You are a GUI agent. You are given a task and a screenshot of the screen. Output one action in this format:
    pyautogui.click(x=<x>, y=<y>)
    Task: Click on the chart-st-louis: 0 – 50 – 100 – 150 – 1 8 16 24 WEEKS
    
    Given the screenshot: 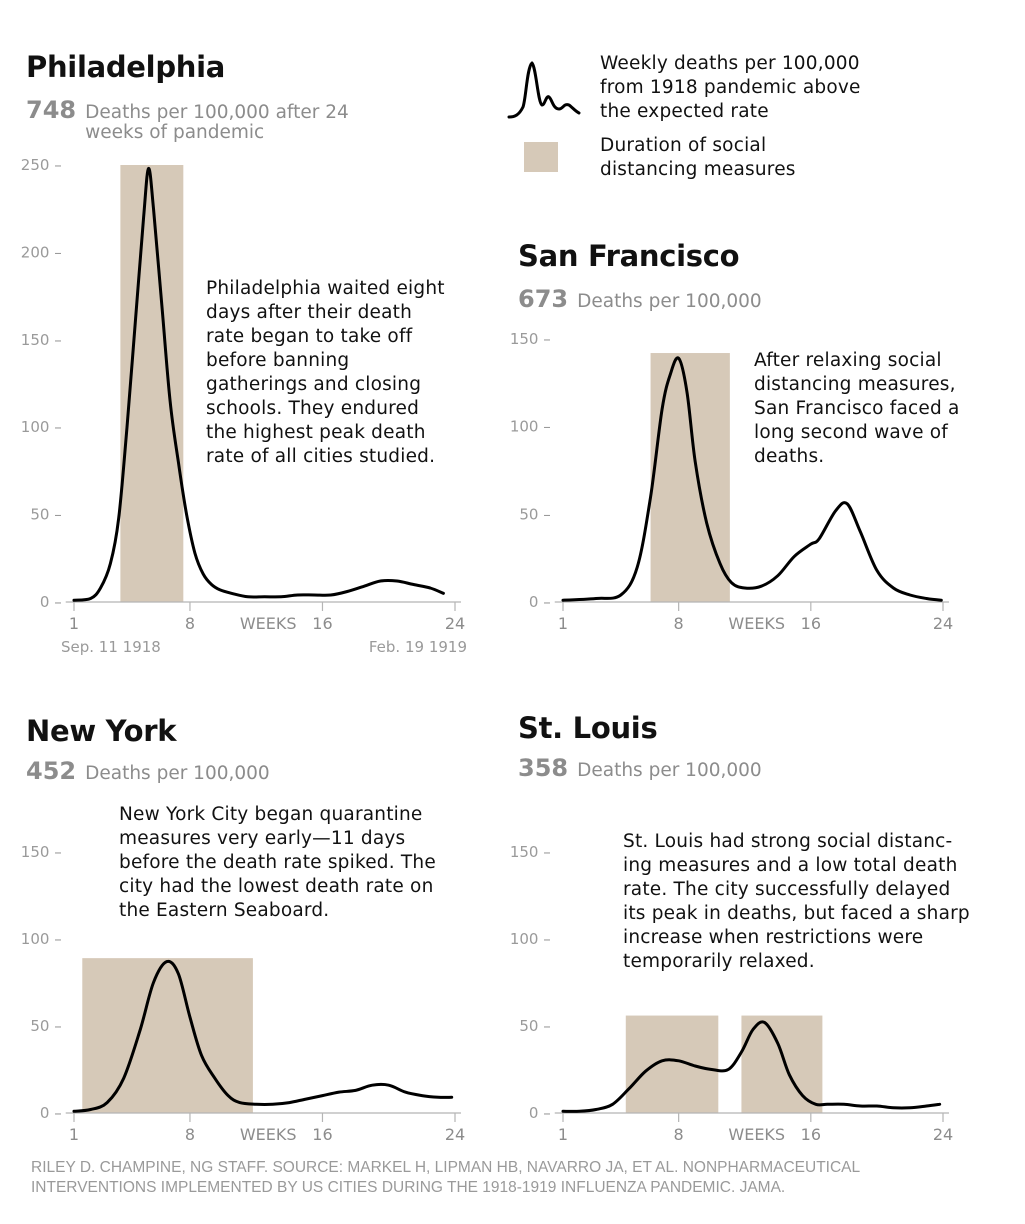 What is the action you would take?
    pyautogui.click(x=731, y=993)
    